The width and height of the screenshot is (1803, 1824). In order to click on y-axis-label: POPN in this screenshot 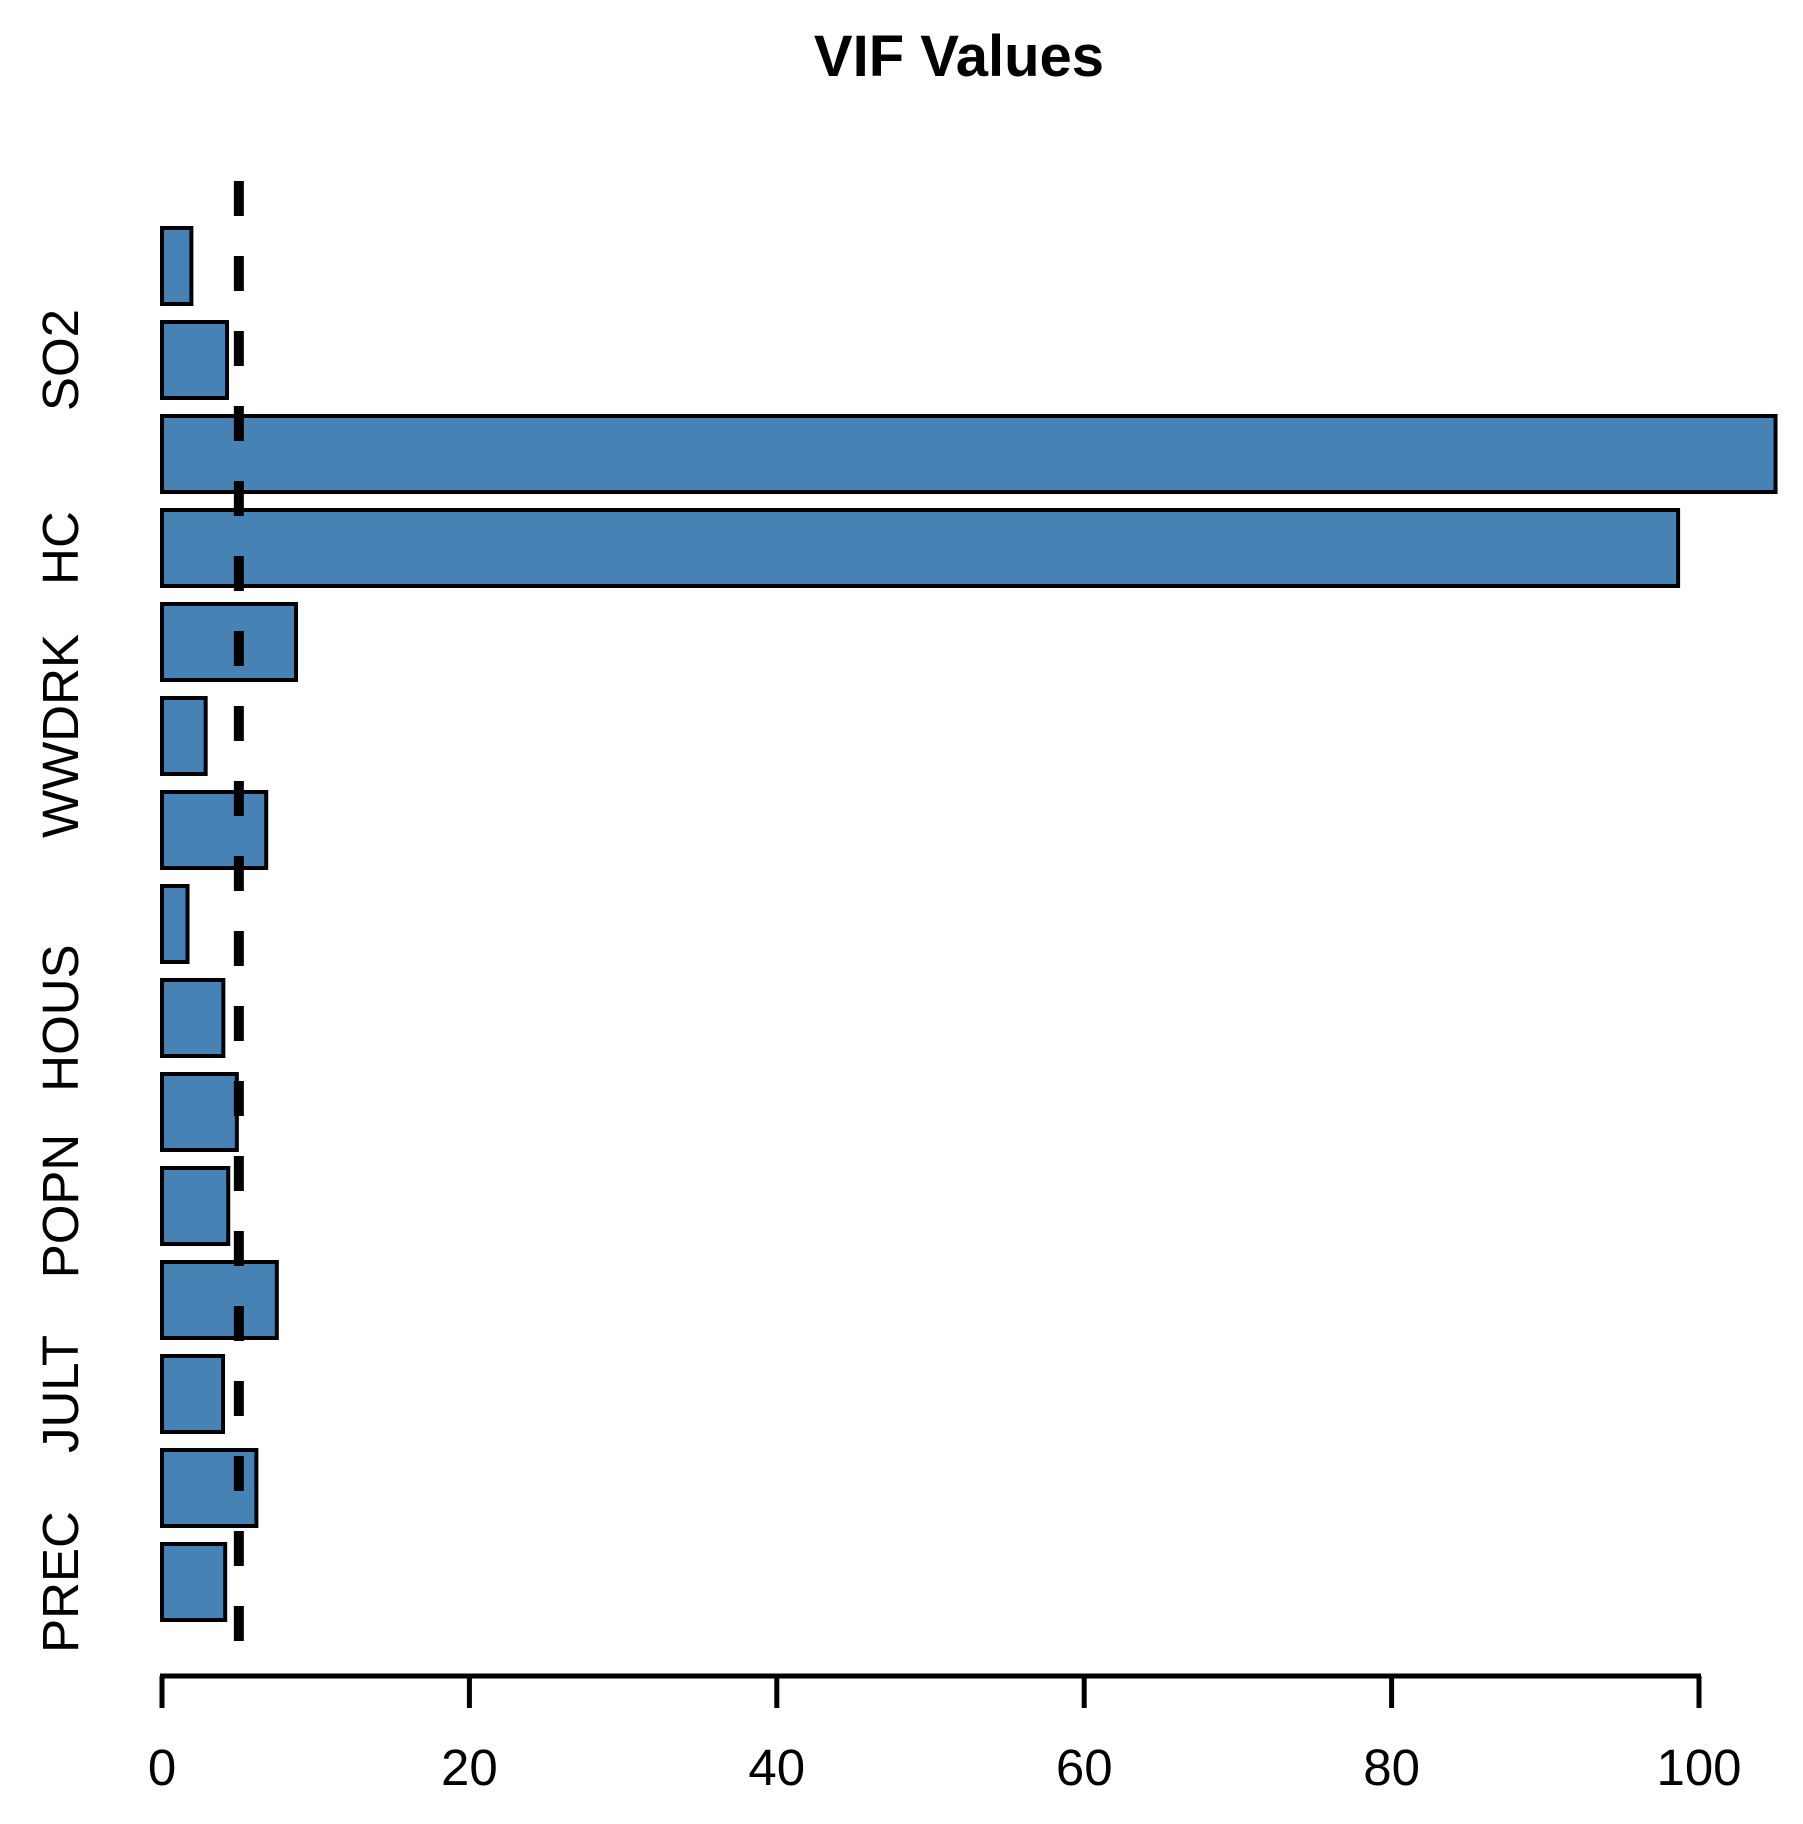, I will do `click(60, 1206)`.